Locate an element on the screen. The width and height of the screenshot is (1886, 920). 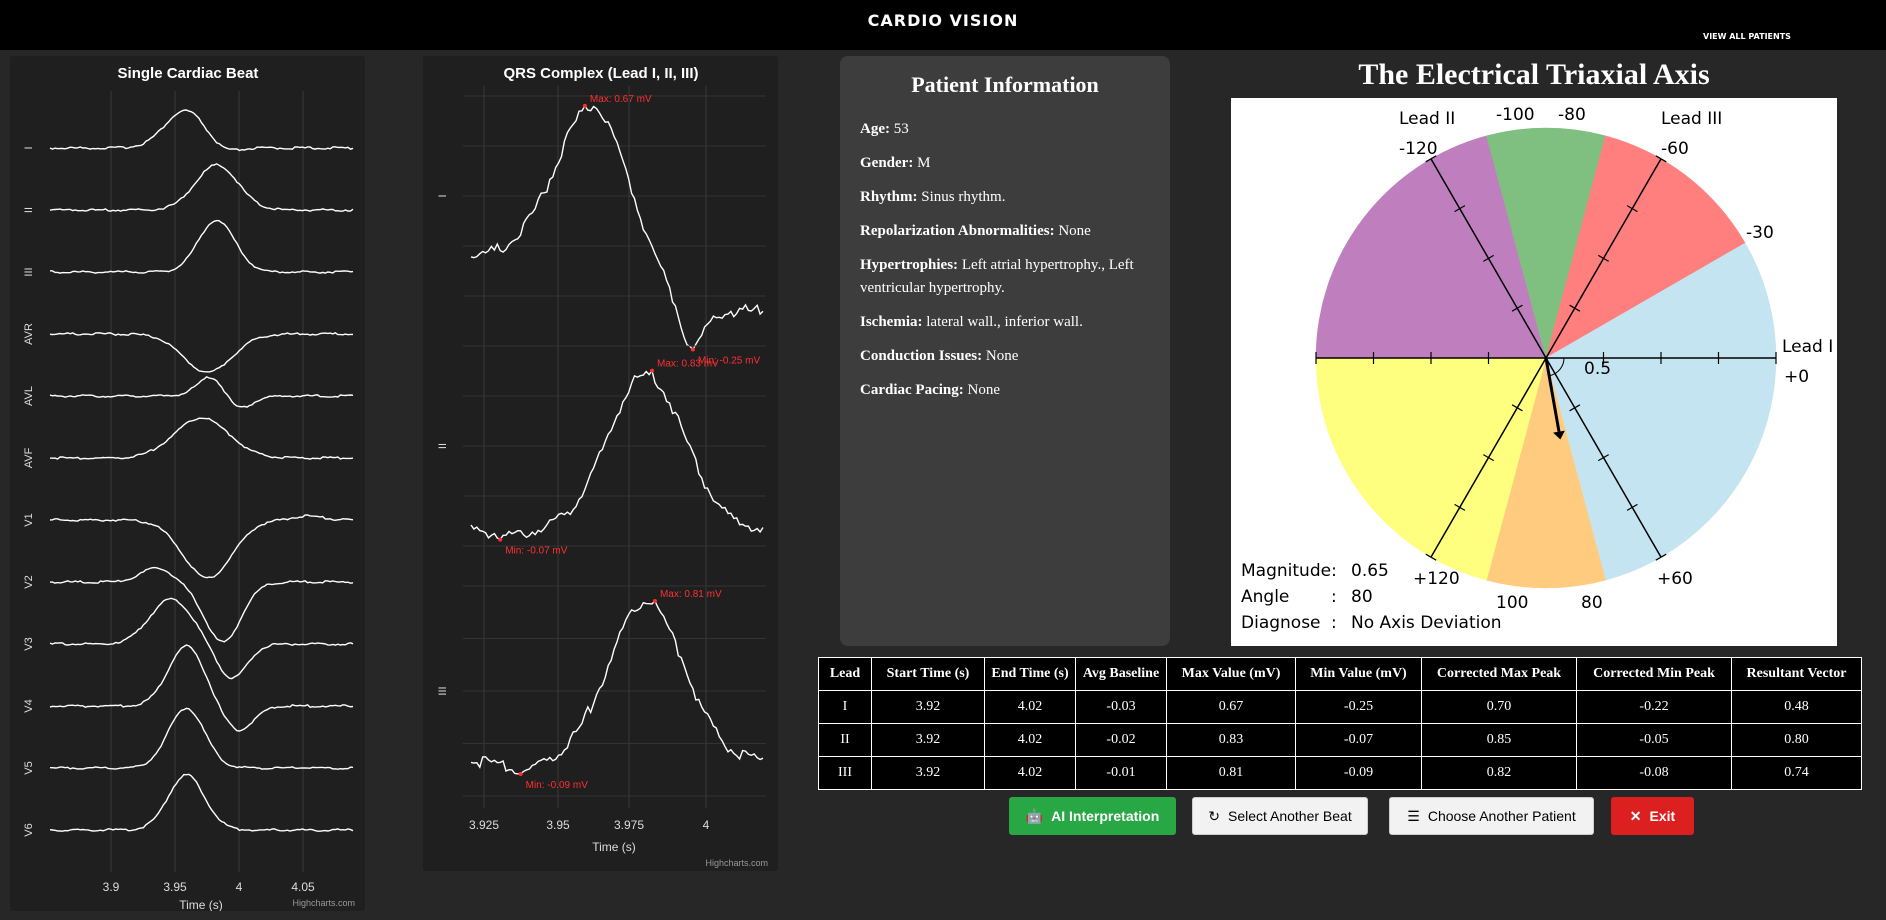
angle-label: -120 is located at coordinates (1418, 149).